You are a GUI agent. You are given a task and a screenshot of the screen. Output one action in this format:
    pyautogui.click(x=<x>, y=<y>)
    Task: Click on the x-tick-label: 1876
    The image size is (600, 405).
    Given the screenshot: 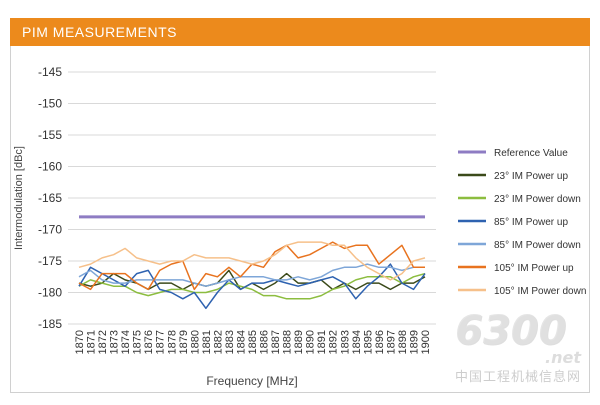 What is the action you would take?
    pyautogui.click(x=149, y=342)
    